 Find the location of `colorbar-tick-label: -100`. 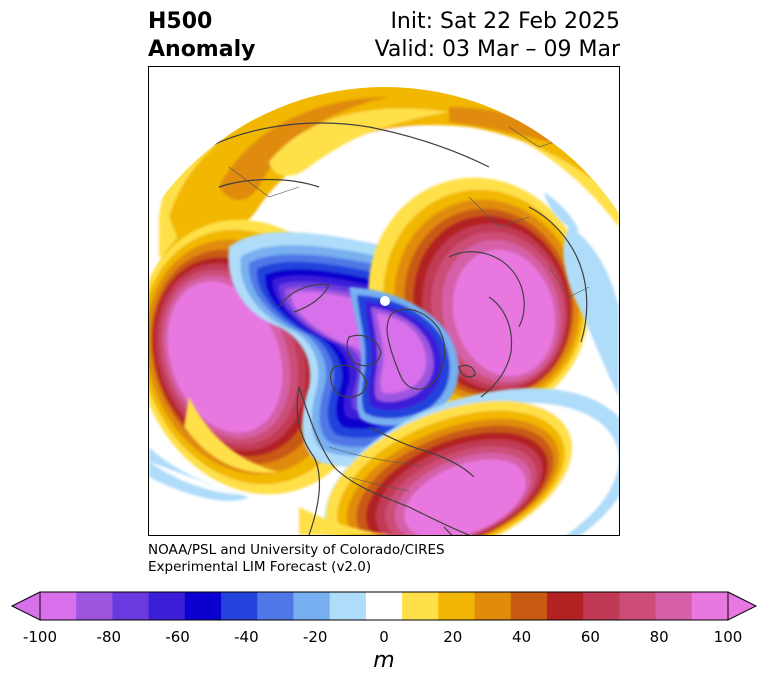

colorbar-tick-label: -100 is located at coordinates (40, 637).